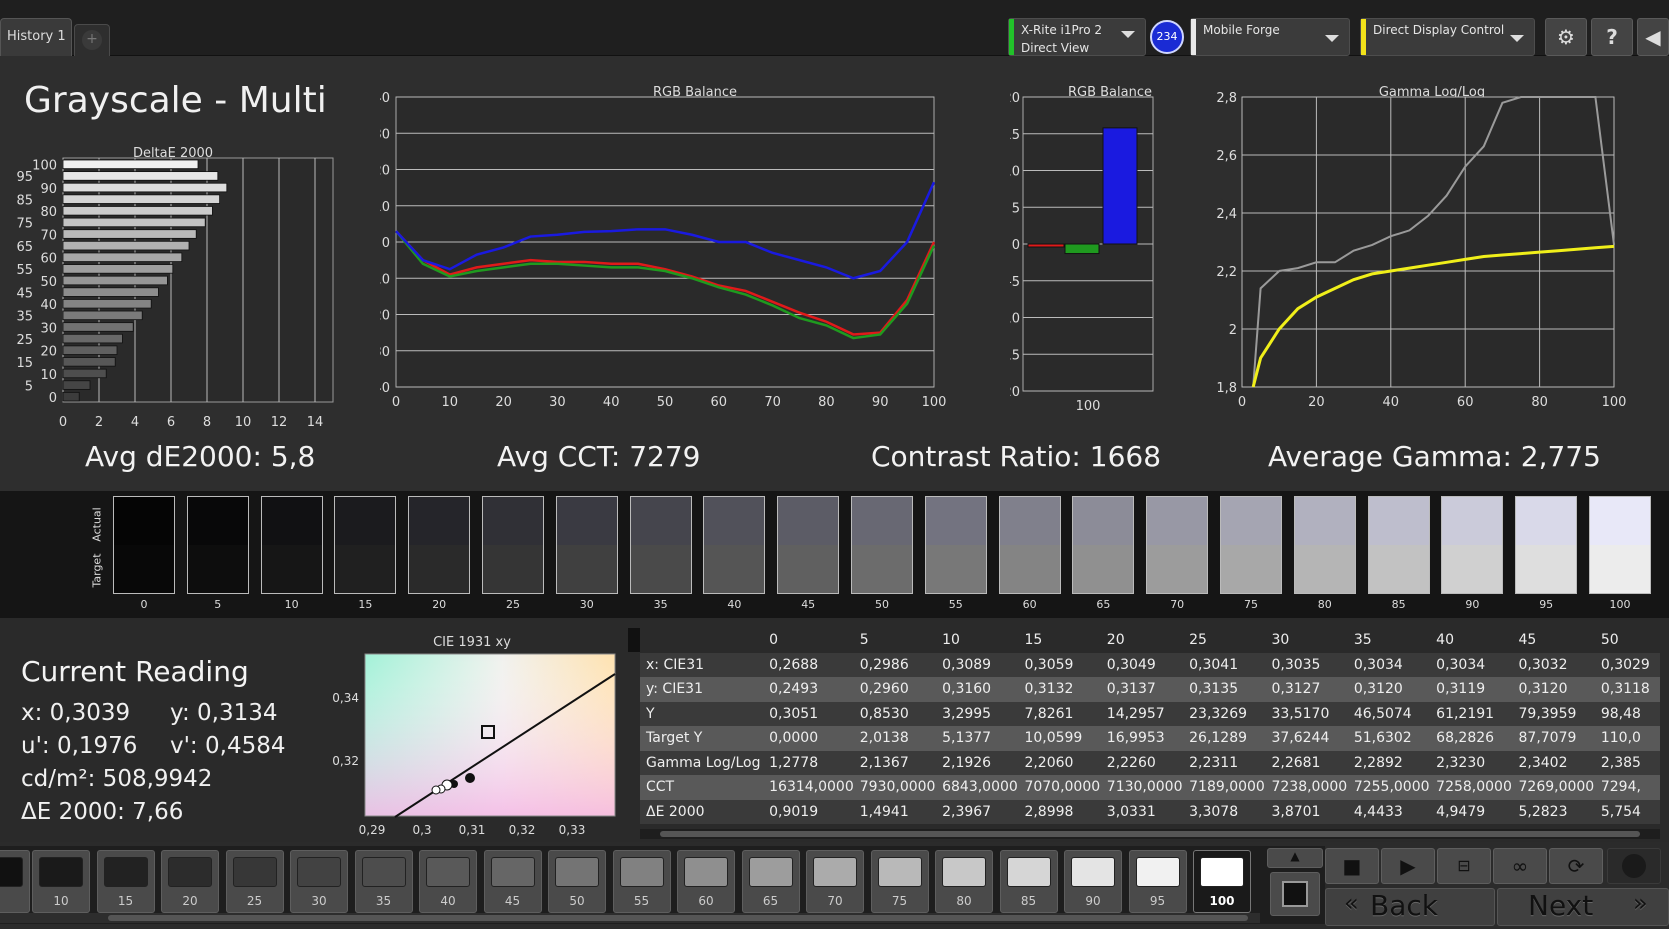 The image size is (1669, 929). Describe the element at coordinates (254, 881) in the screenshot. I see `patch-25: 25` at that location.